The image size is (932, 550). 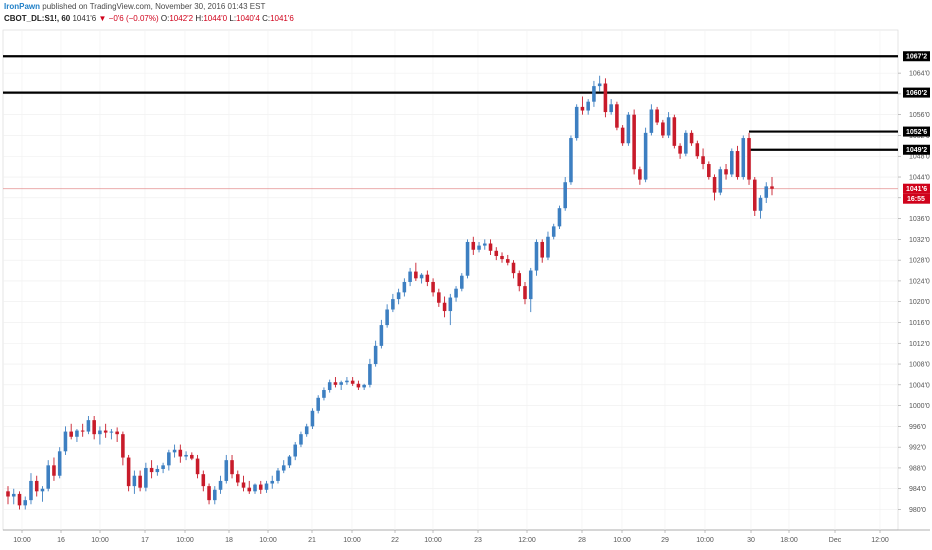 What do you see at coordinates (919, 344) in the screenshot?
I see `price-tick-label: 1012'0` at bounding box center [919, 344].